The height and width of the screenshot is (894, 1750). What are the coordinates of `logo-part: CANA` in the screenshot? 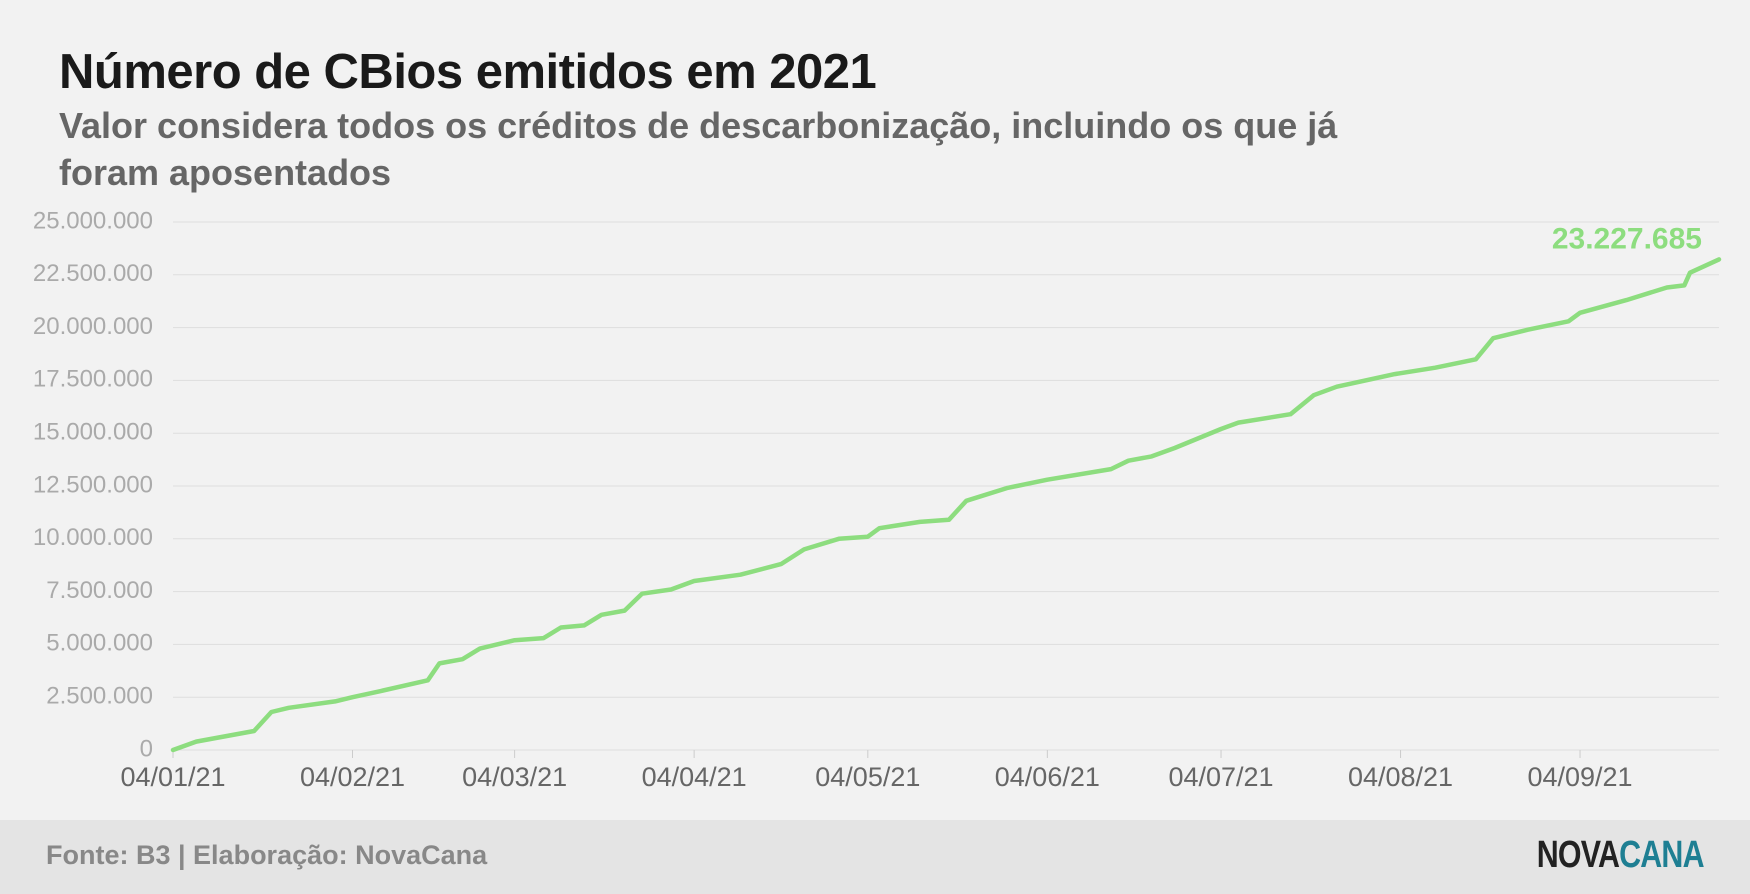 It's located at (1661, 855).